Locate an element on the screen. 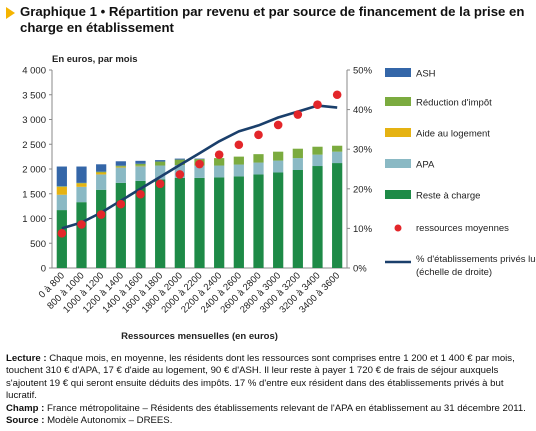 The image size is (536, 431). legend-label: ressources moyennes is located at coordinates (462, 228).